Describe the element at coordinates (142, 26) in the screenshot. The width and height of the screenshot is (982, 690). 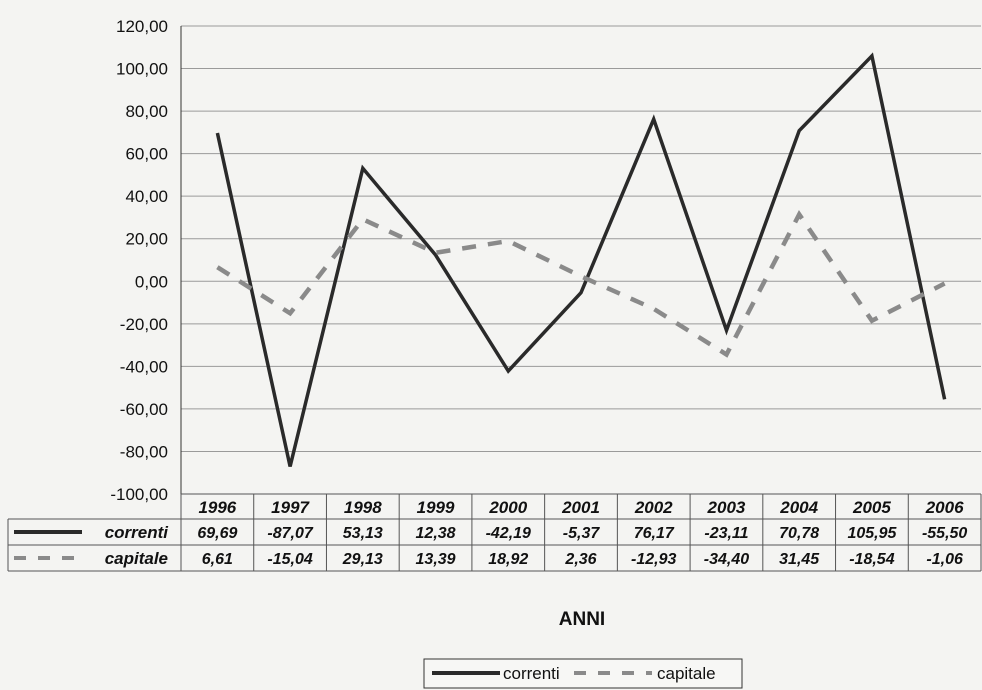
I see `y-tick-label: 120,00` at that location.